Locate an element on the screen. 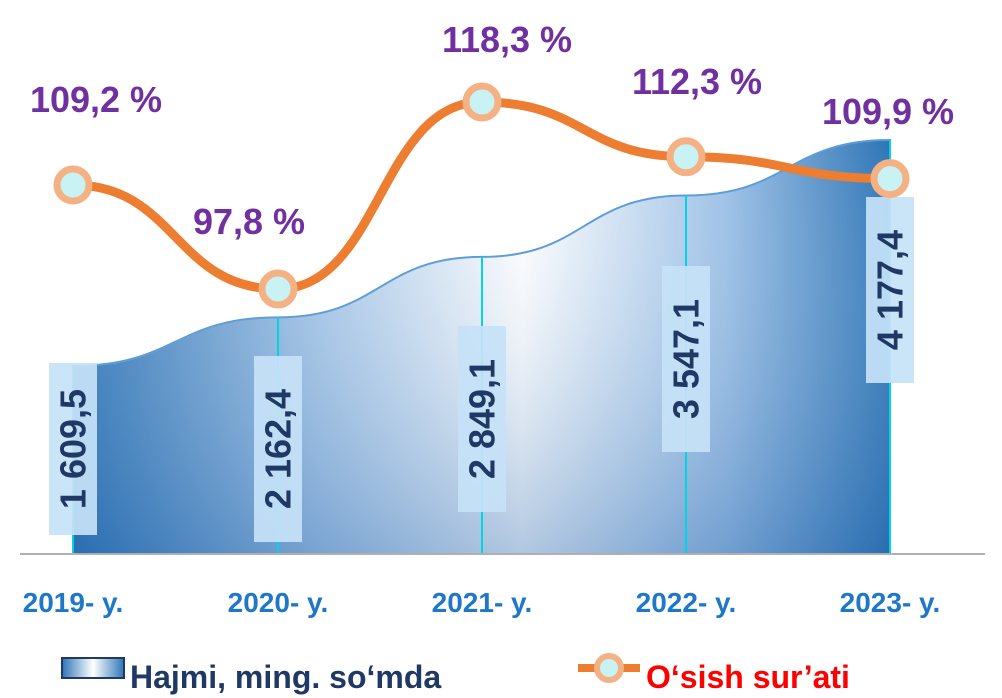 The image size is (1002, 698). volume-data-label: 4 177,4 is located at coordinates (890, 290).